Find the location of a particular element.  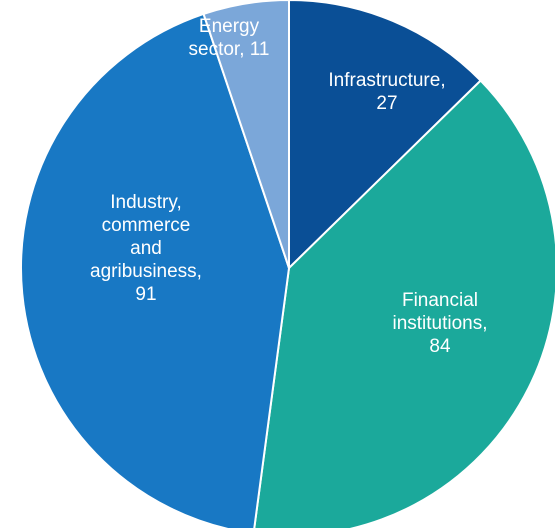

data-label-infrastructure: Infrastructure, 27 is located at coordinates (386, 92).